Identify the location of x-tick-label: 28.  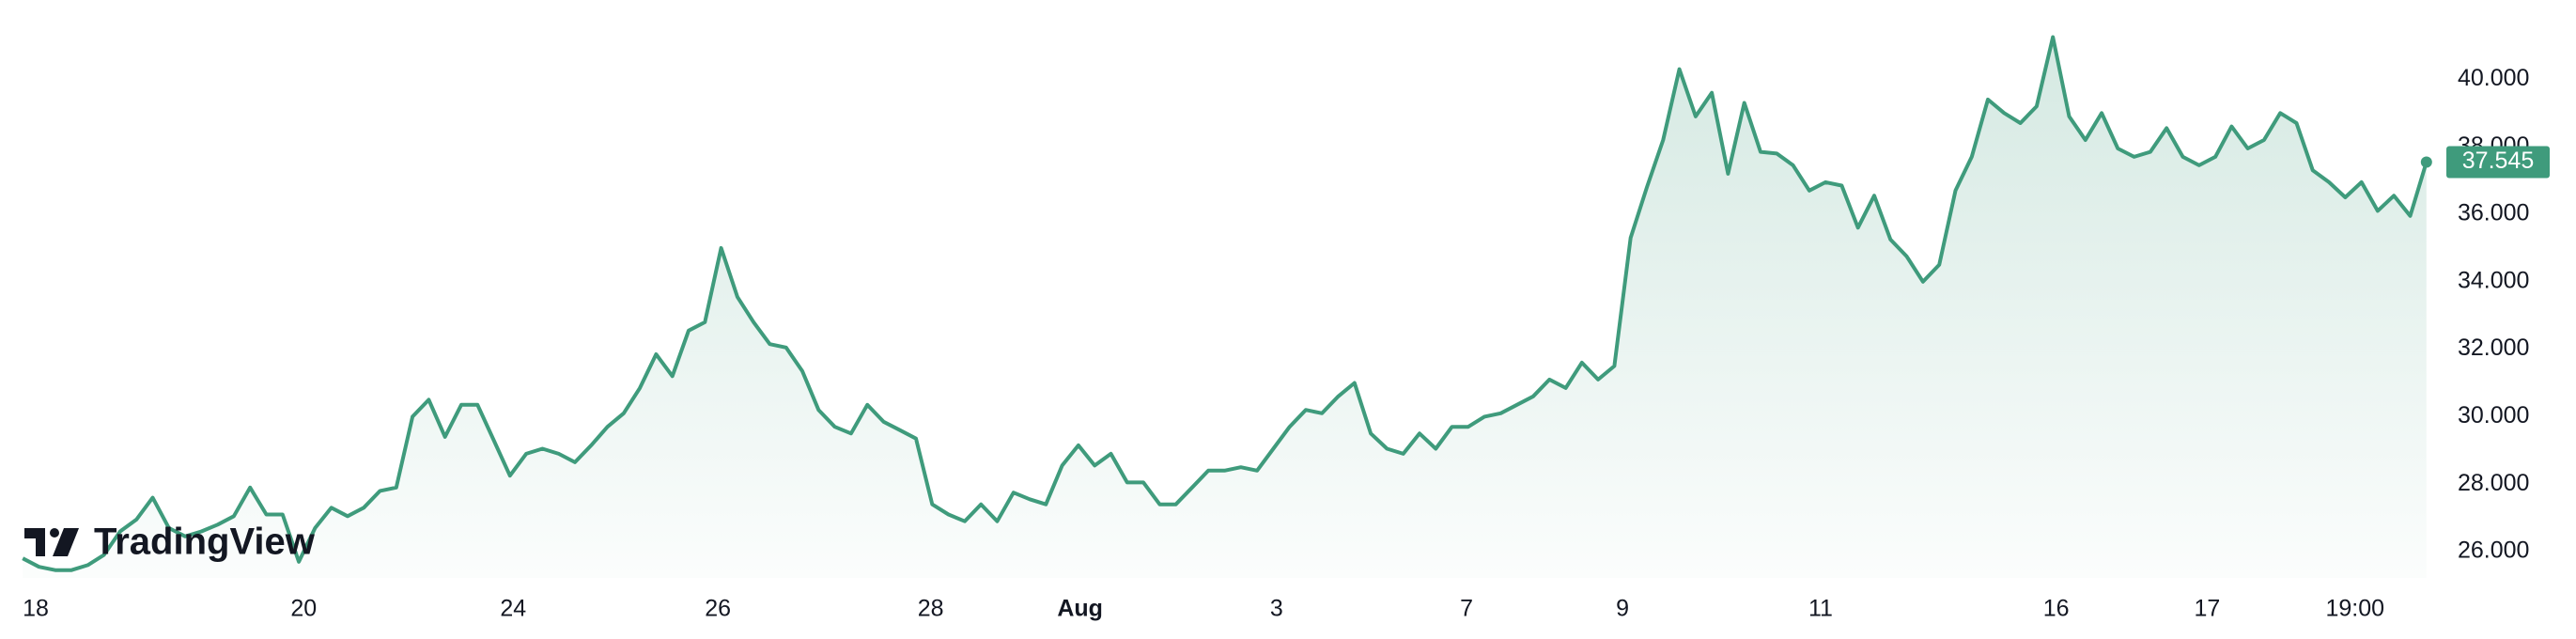
(931, 609).